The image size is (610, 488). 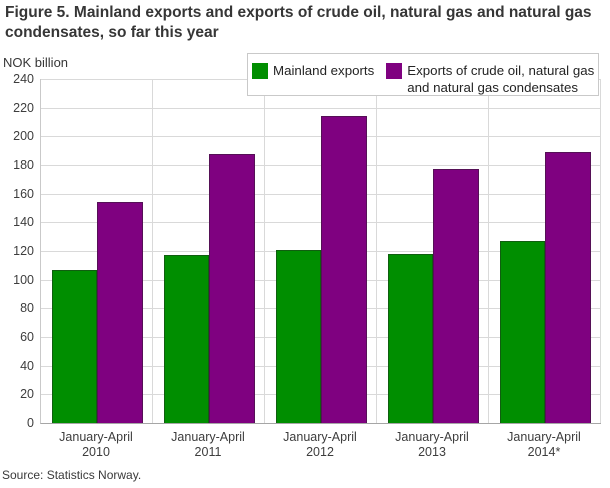 I want to click on gridline-horizontal, so click(x=321, y=108).